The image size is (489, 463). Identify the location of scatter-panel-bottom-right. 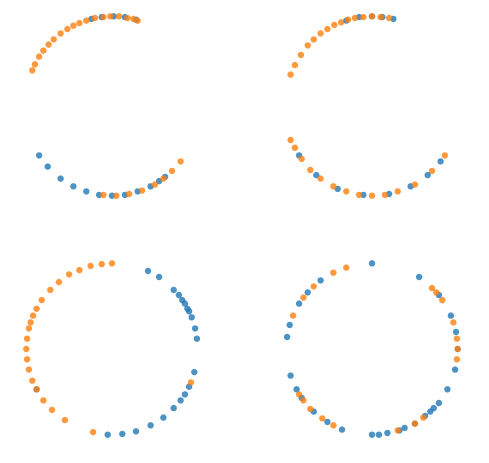
(372, 349).